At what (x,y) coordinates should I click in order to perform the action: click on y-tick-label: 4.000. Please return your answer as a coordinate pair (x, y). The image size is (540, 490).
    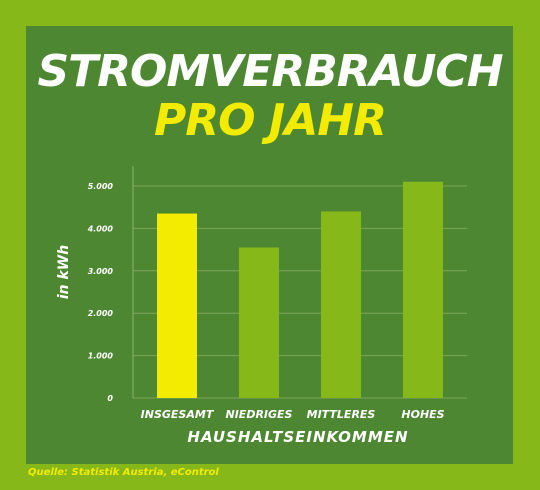
    Looking at the image, I should click on (100, 228).